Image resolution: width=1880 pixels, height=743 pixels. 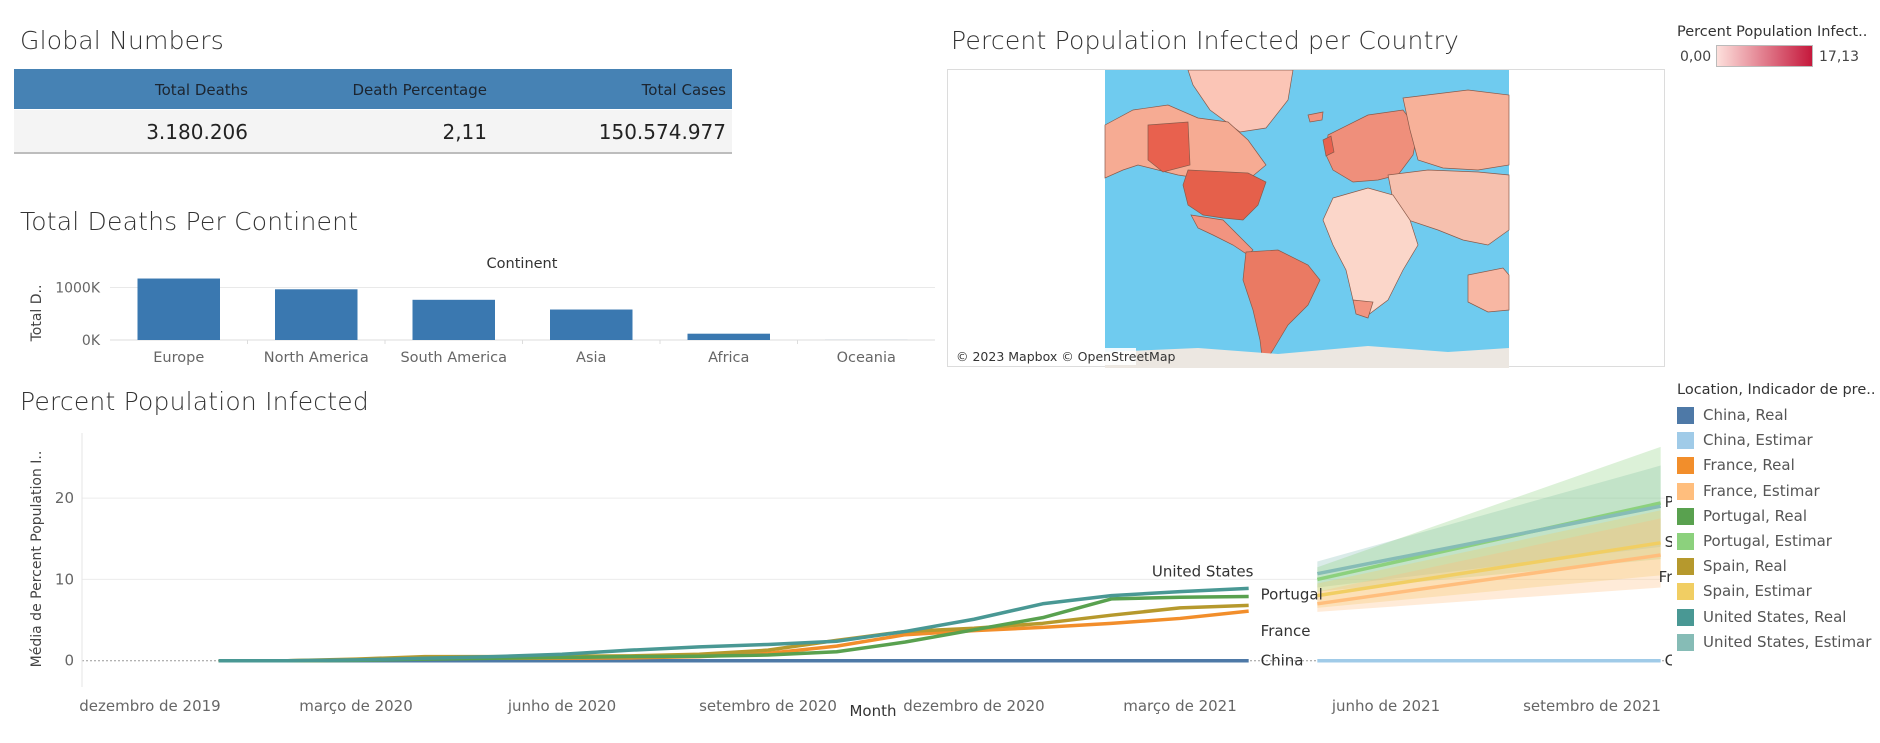 I want to click on russia-shape, so click(x=1456, y=130).